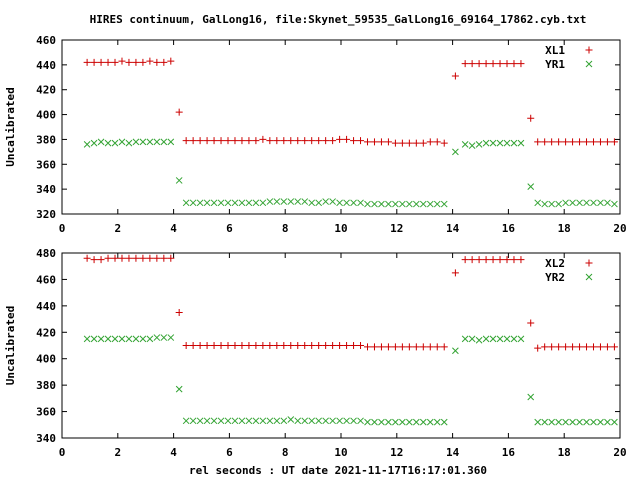  What do you see at coordinates (509, 452) in the screenshot?
I see `x-tick-label: 16` at bounding box center [509, 452].